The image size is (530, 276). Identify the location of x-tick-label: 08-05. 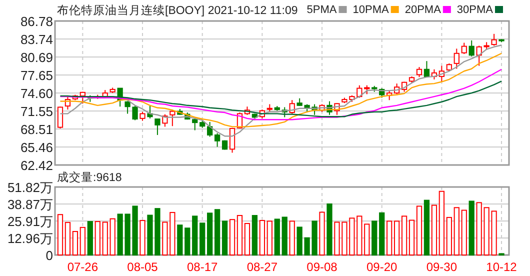
(142, 267).